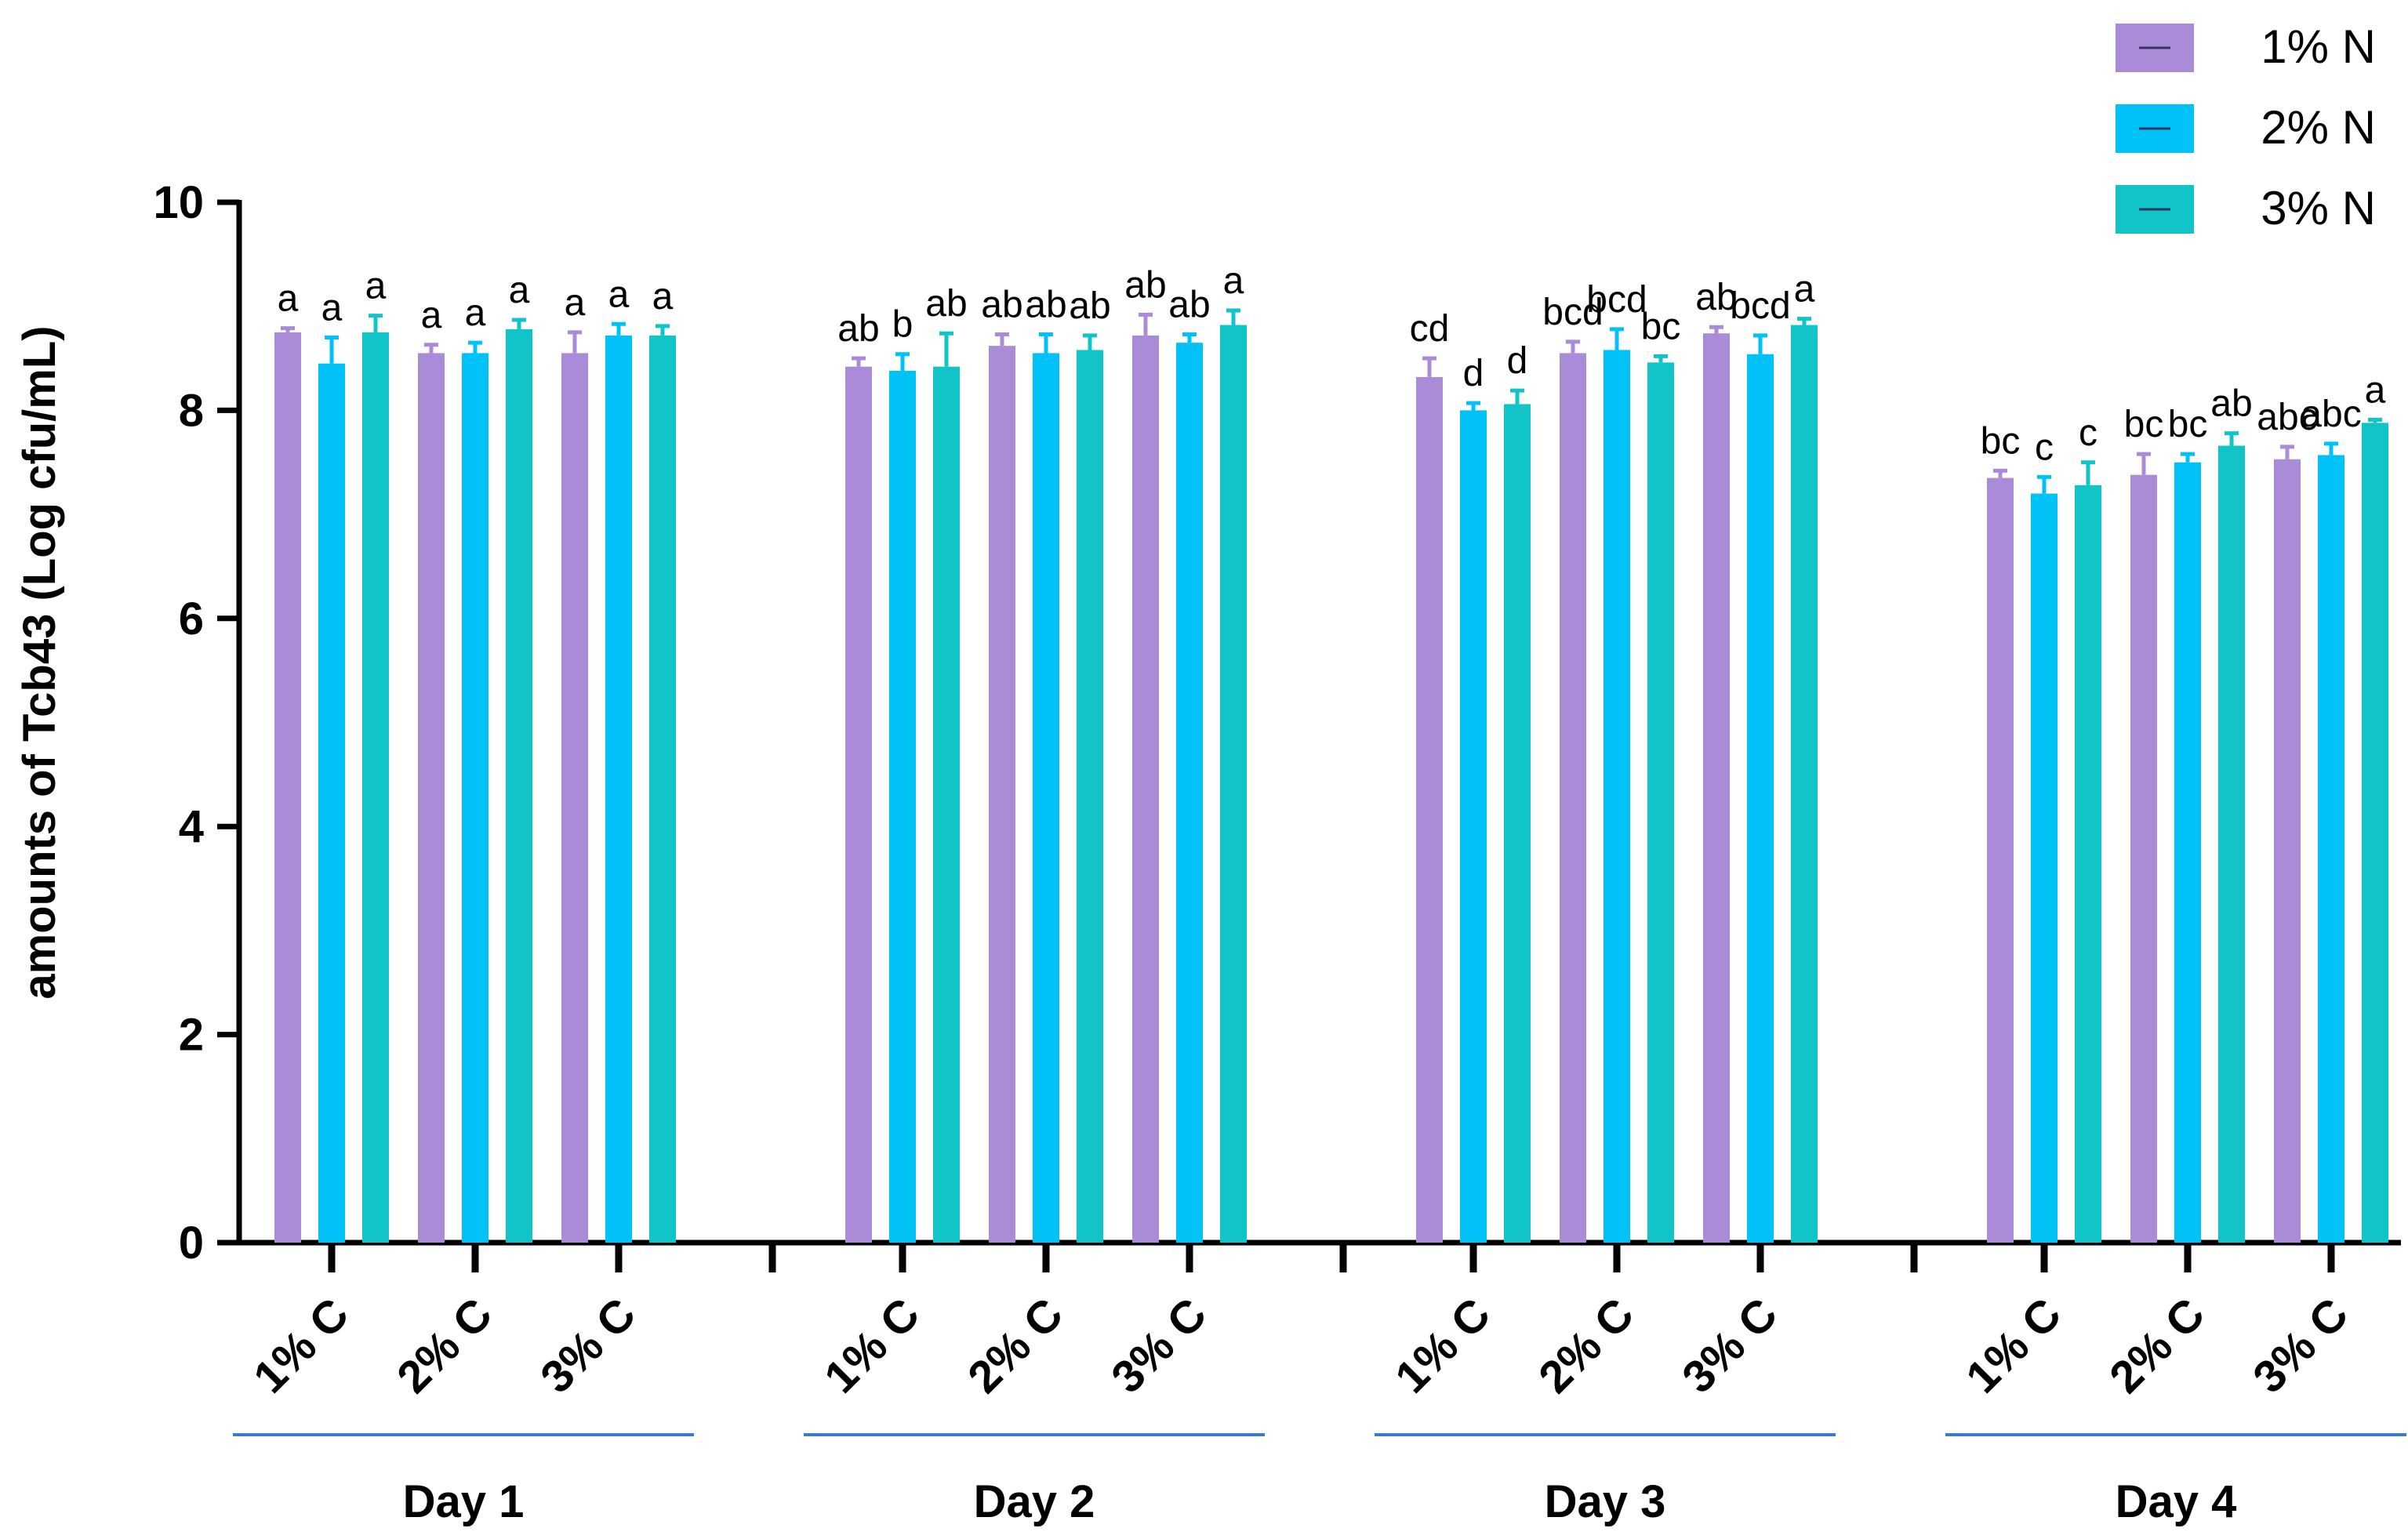 This screenshot has width=2408, height=1539. I want to click on y-tick-label: 10, so click(178, 202).